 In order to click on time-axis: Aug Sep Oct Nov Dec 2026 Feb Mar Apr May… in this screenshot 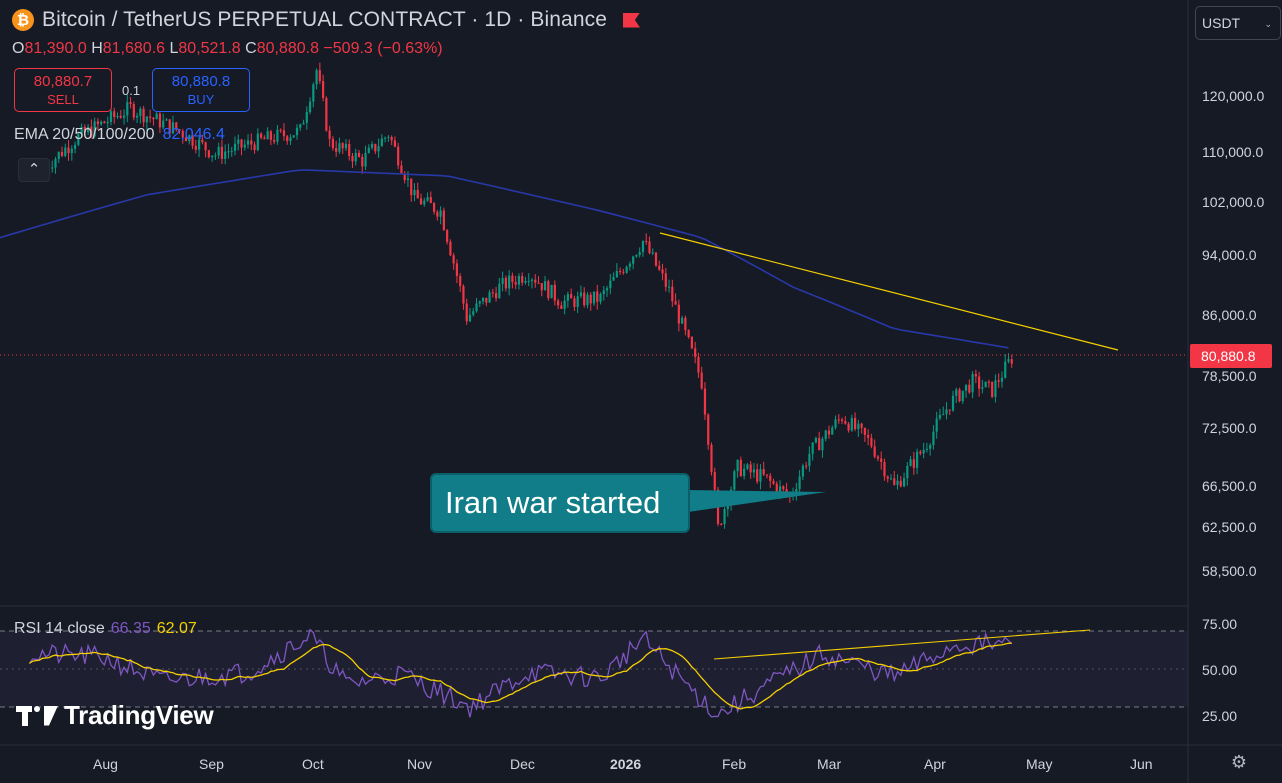, I will do `click(623, 764)`.